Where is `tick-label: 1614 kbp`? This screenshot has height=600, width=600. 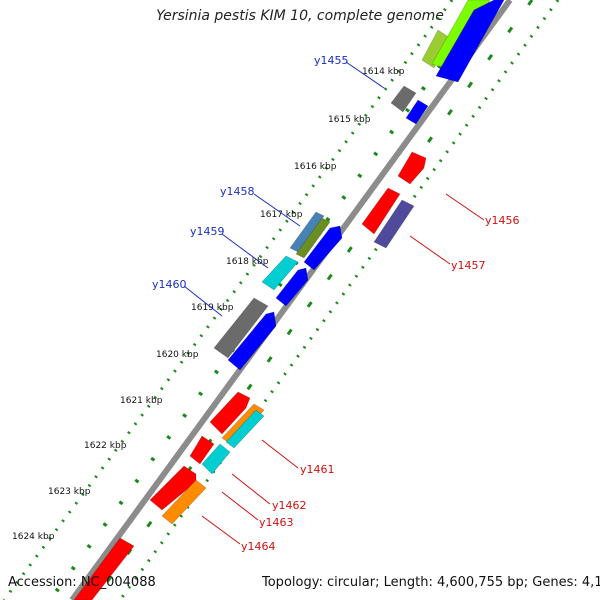
tick-label: 1614 kbp is located at coordinates (383, 72).